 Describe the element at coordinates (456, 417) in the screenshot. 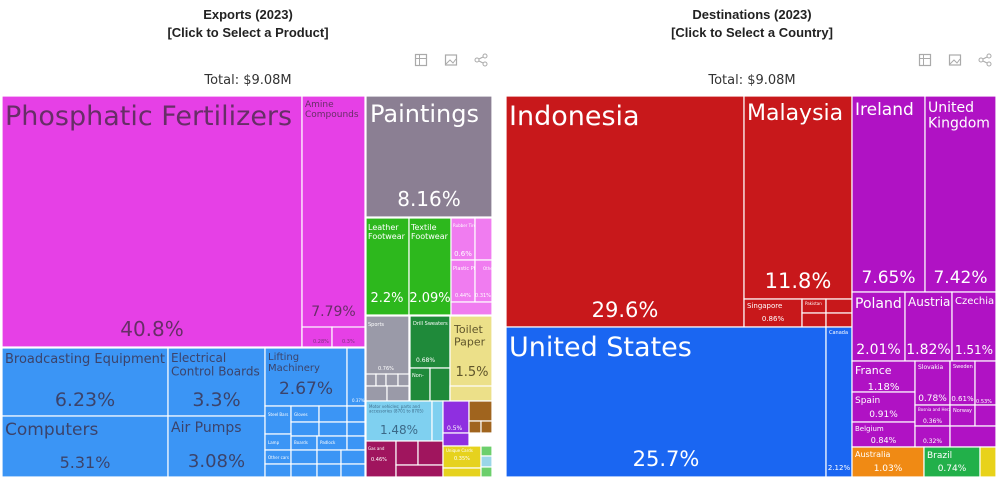

I see `tile-purple` at that location.